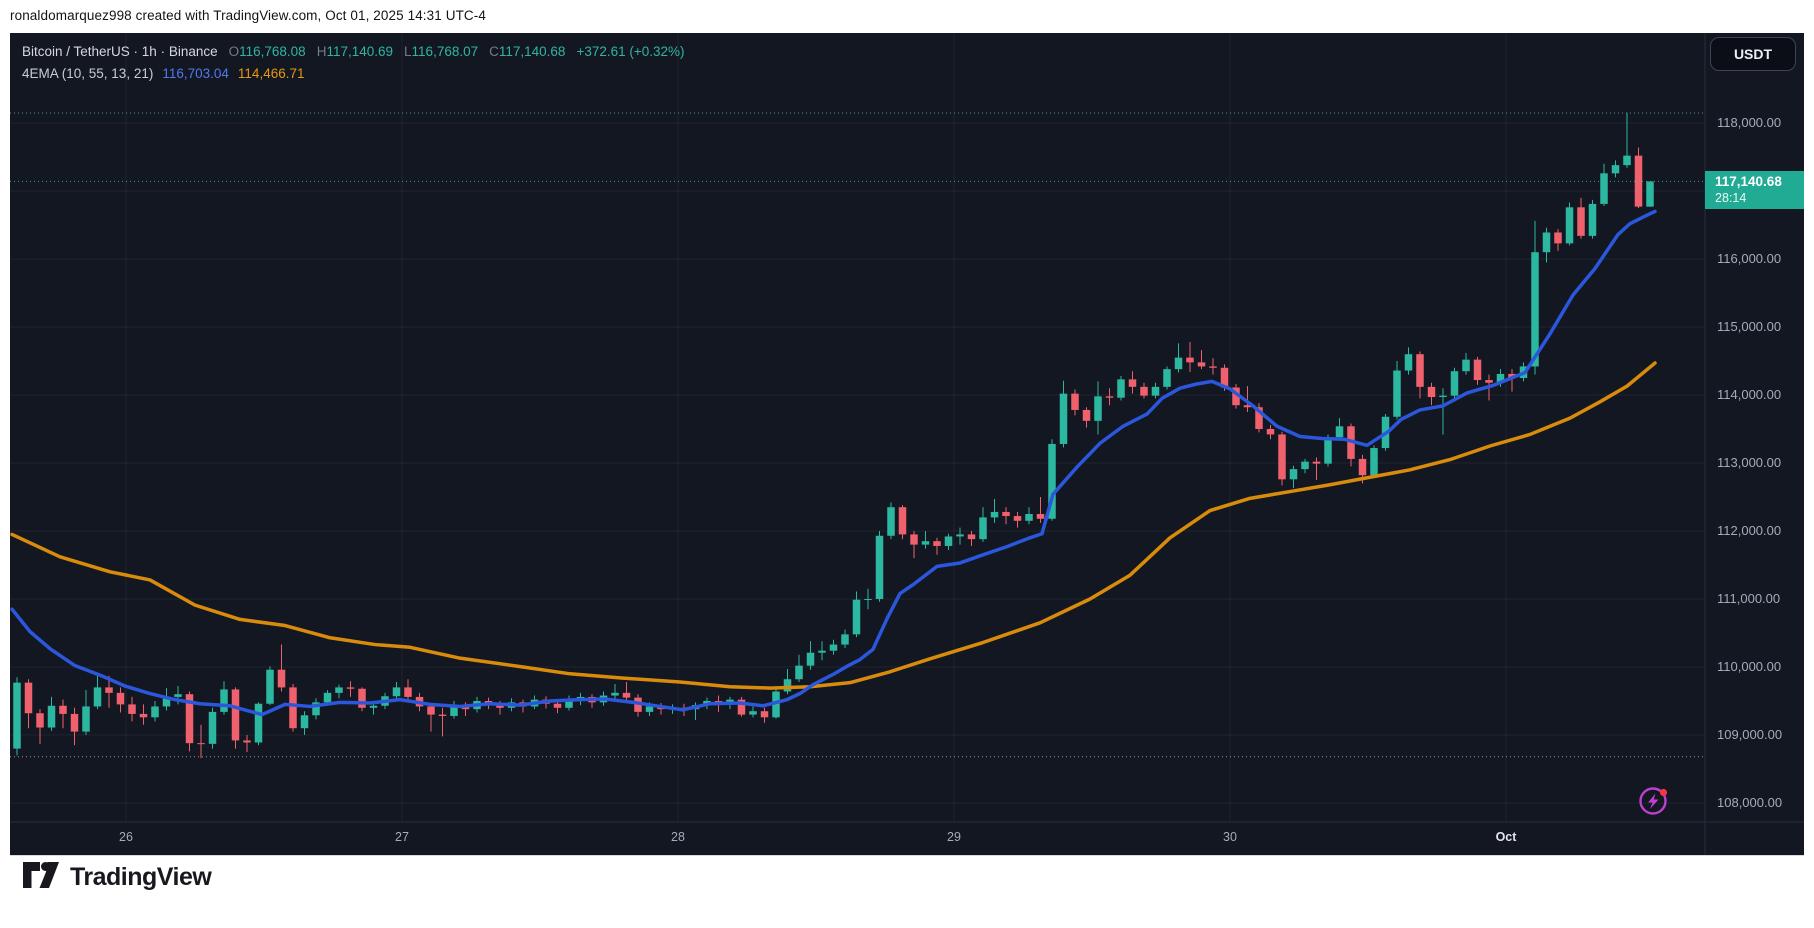  I want to click on indicator-name: 4EMA (10, 55, 13, 21), so click(88, 73).